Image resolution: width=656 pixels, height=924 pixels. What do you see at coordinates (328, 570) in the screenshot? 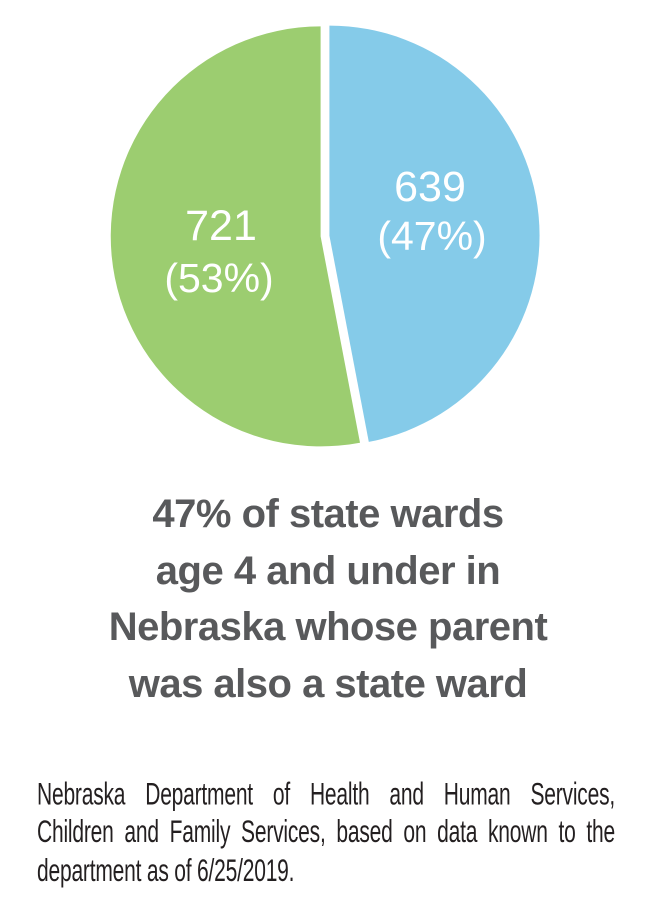
I see `chart-title-line-2: age 4 and under in` at bounding box center [328, 570].